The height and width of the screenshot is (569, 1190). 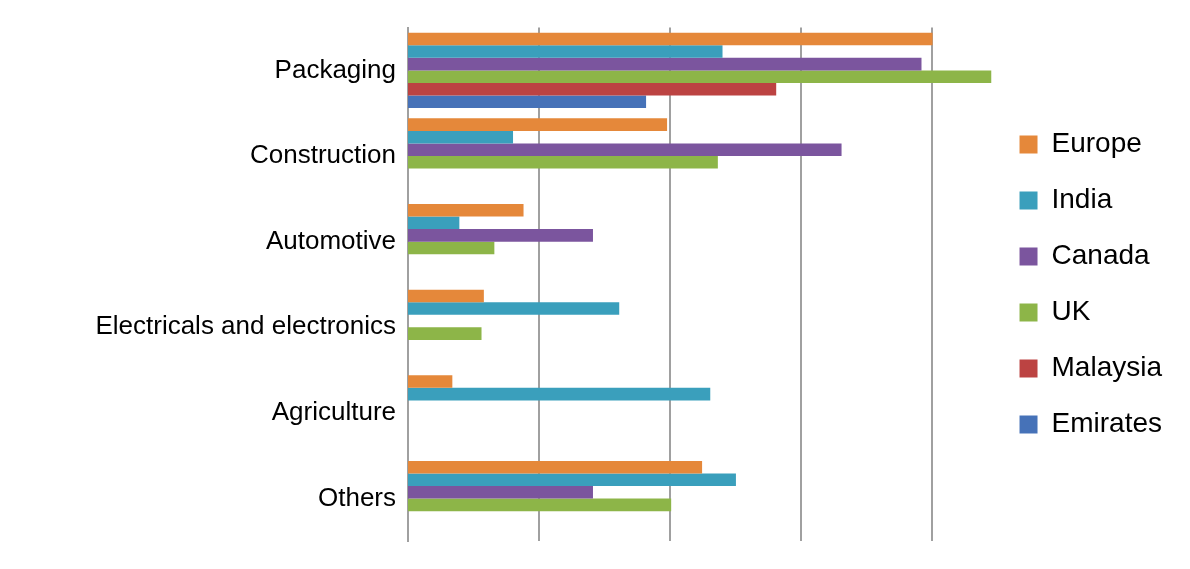 I want to click on y-tick-label: Electricals and electronics, so click(x=245, y=325).